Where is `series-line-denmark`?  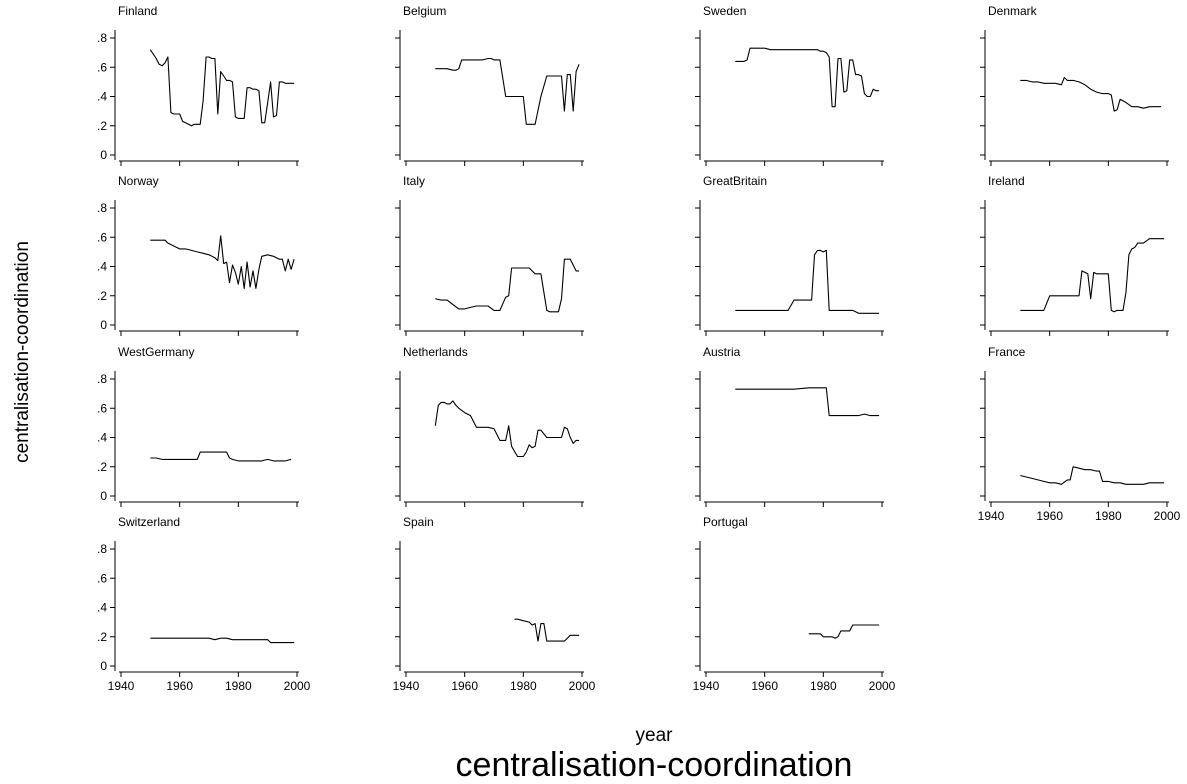
series-line-denmark is located at coordinates (1091, 94).